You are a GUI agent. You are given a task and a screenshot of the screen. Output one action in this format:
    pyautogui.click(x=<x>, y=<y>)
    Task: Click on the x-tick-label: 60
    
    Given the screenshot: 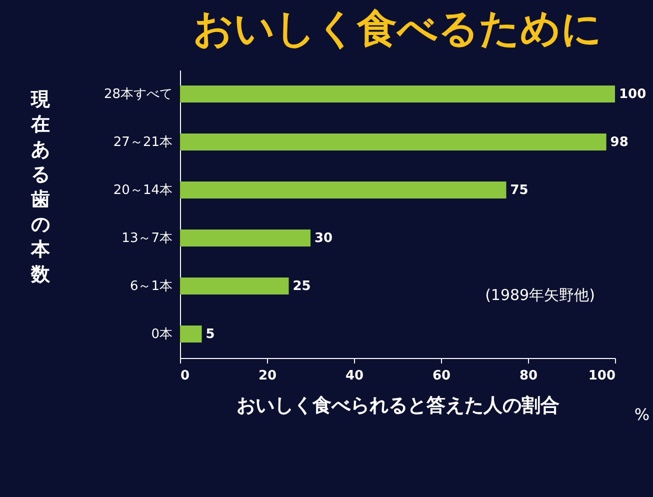 What is the action you would take?
    pyautogui.click(x=441, y=376)
    